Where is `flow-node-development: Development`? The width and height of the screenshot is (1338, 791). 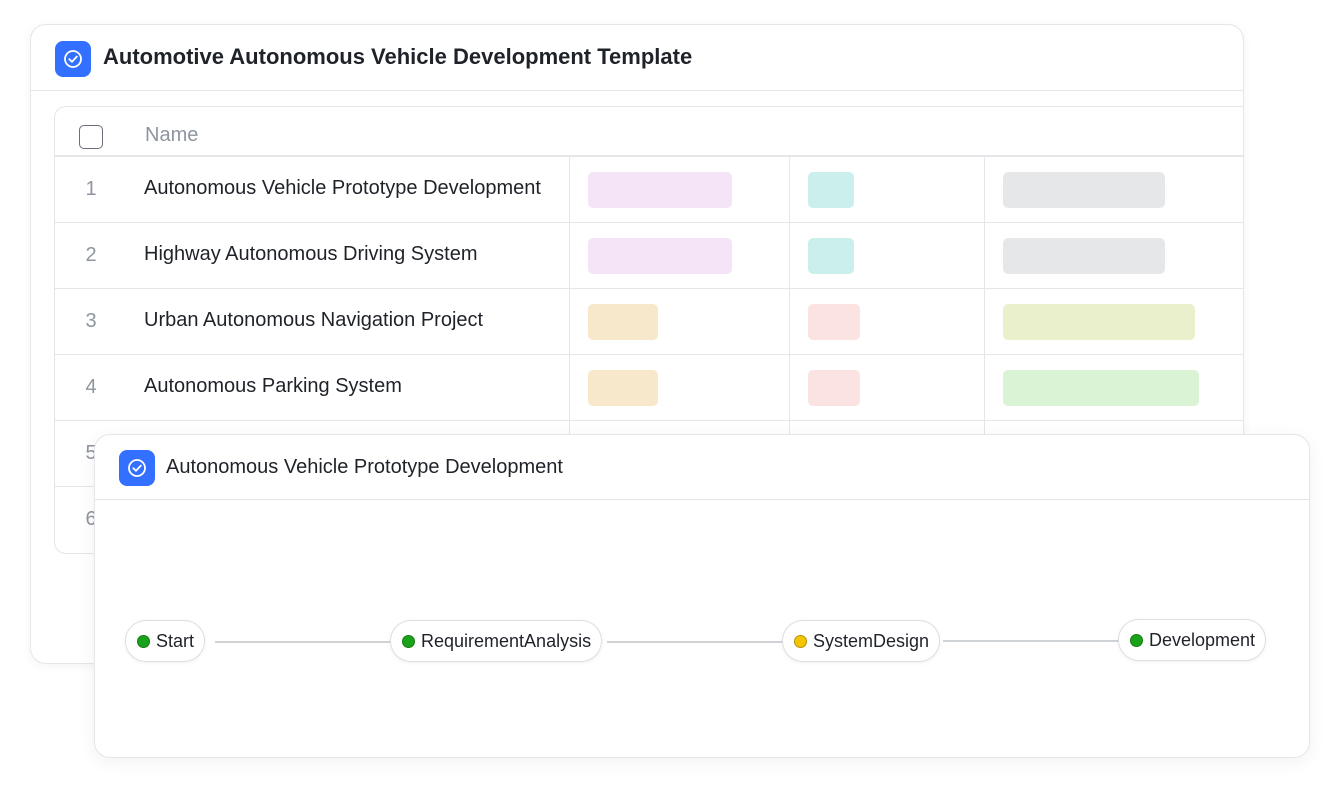
flow-node-development: Development is located at coordinates (1192, 640).